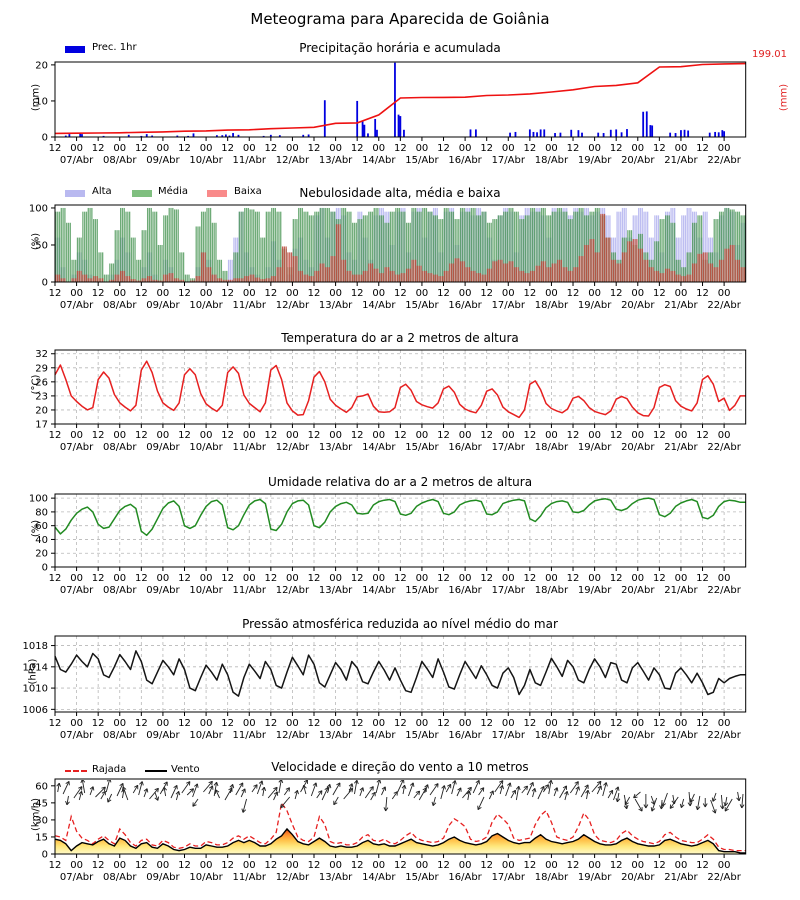 The height and width of the screenshot is (900, 800). I want to click on svg-text: 23, so click(41, 396).